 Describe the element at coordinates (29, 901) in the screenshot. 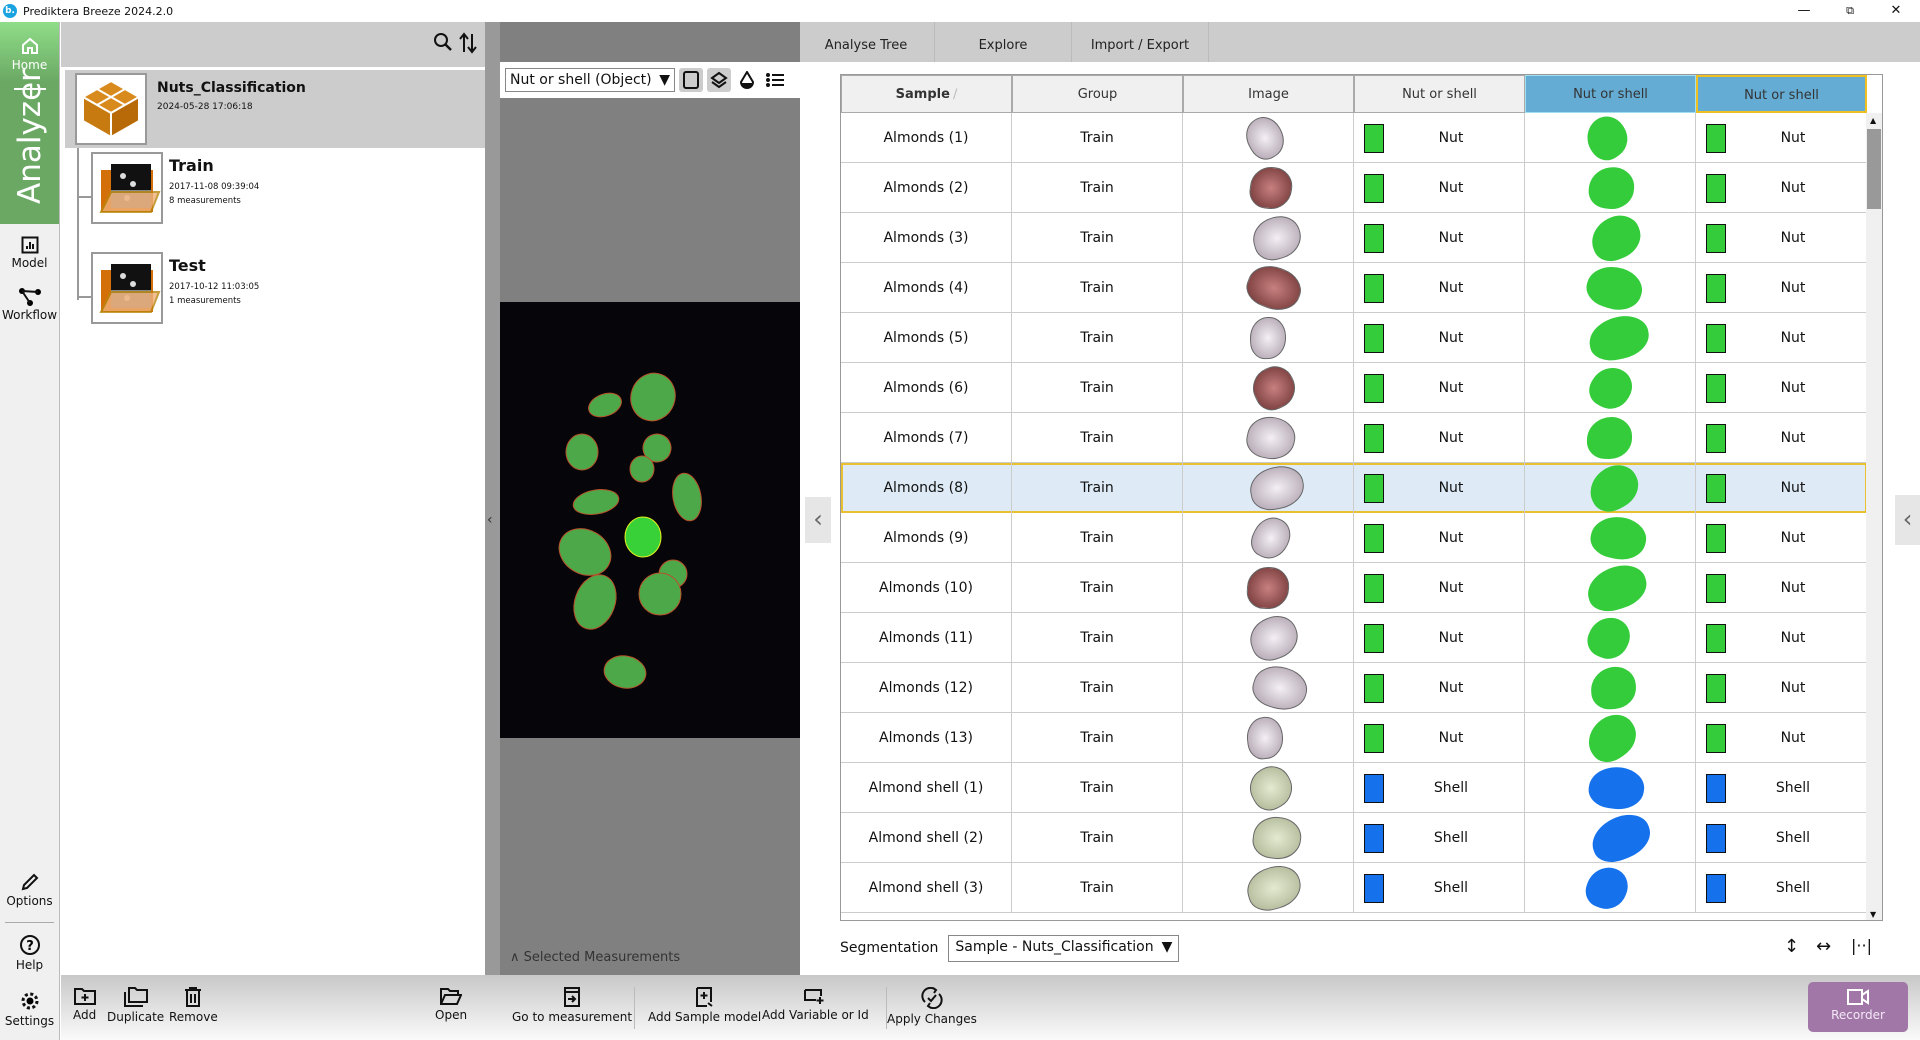

I see `nav-options-label: Options` at that location.